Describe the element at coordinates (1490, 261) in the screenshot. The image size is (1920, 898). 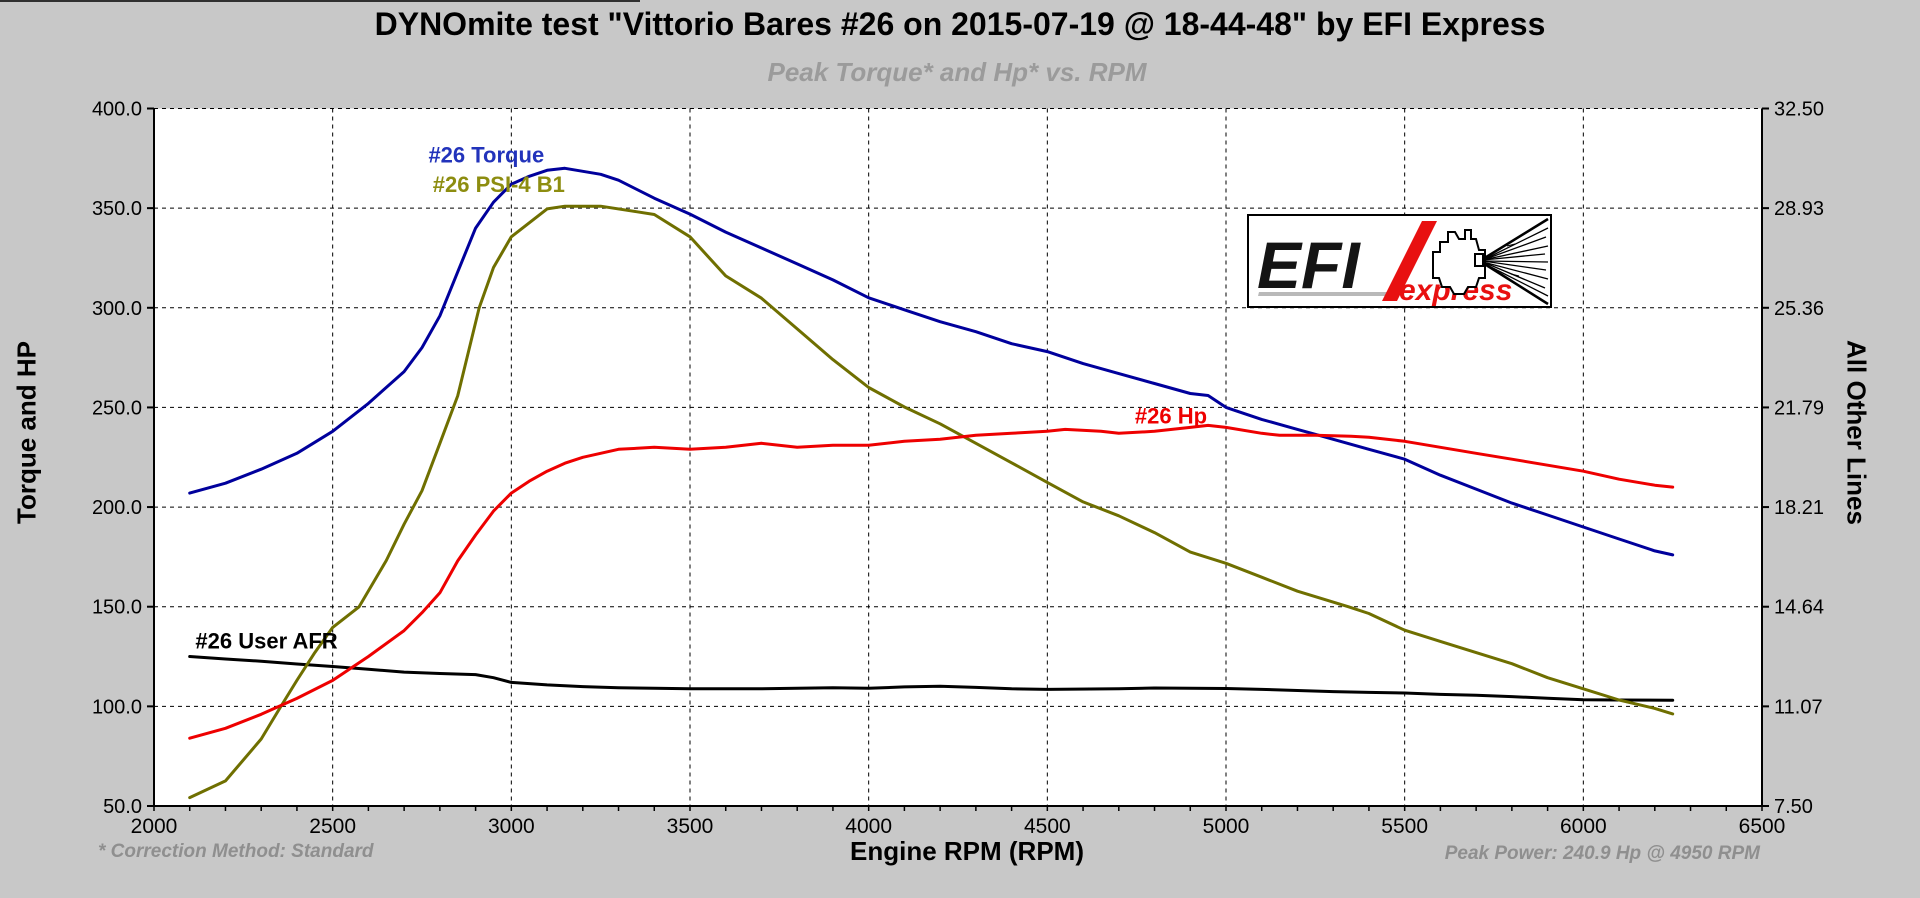
I see `engine-spray-icon` at that location.